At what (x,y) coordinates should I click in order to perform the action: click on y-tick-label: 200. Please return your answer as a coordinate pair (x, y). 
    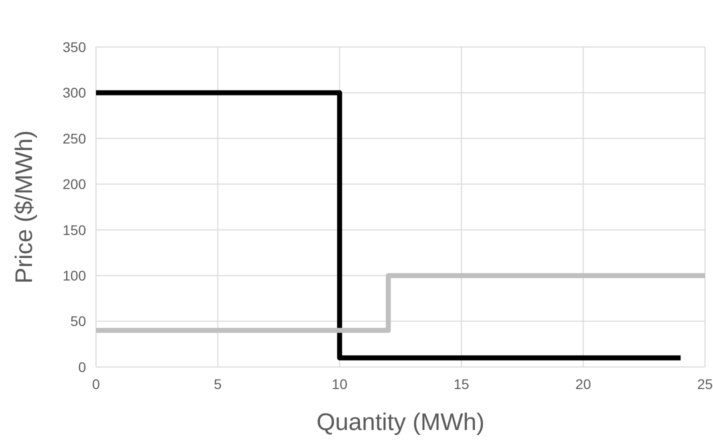
    Looking at the image, I should click on (74, 184).